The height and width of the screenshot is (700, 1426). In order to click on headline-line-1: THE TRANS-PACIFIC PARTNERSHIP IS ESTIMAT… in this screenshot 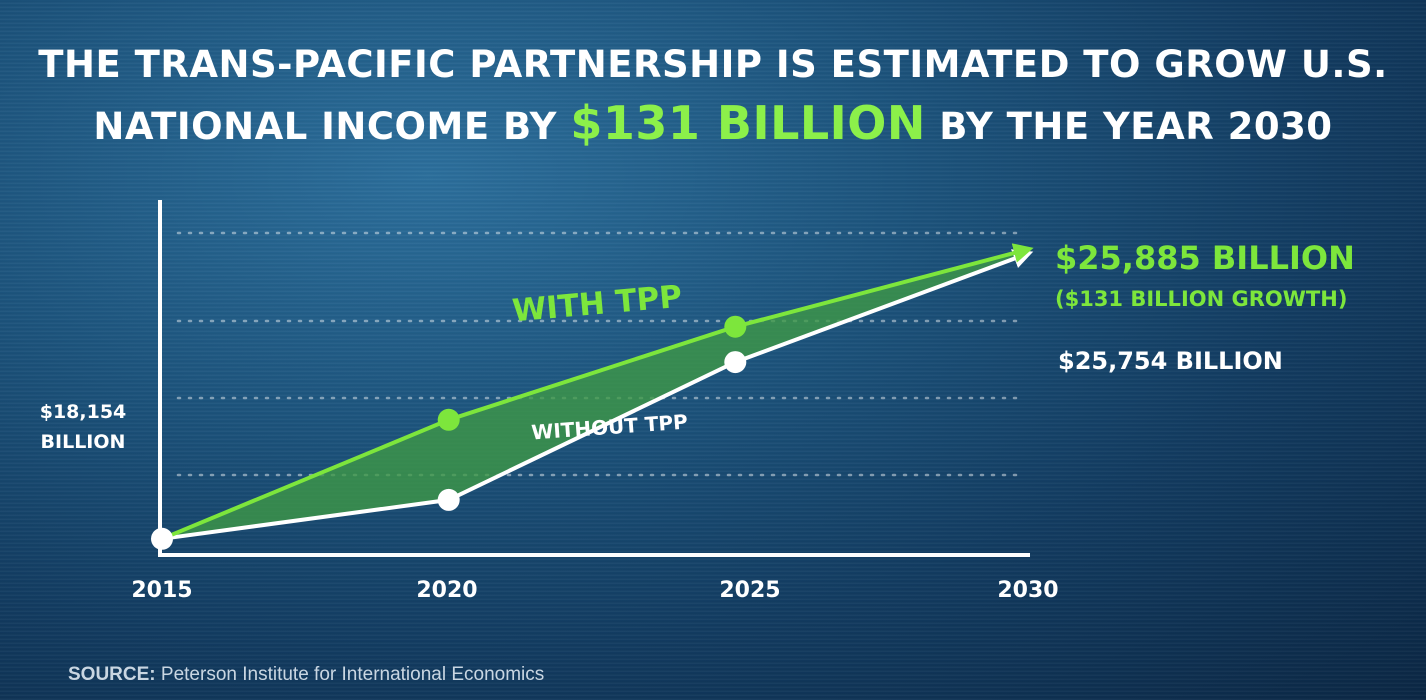, I will do `click(713, 64)`.